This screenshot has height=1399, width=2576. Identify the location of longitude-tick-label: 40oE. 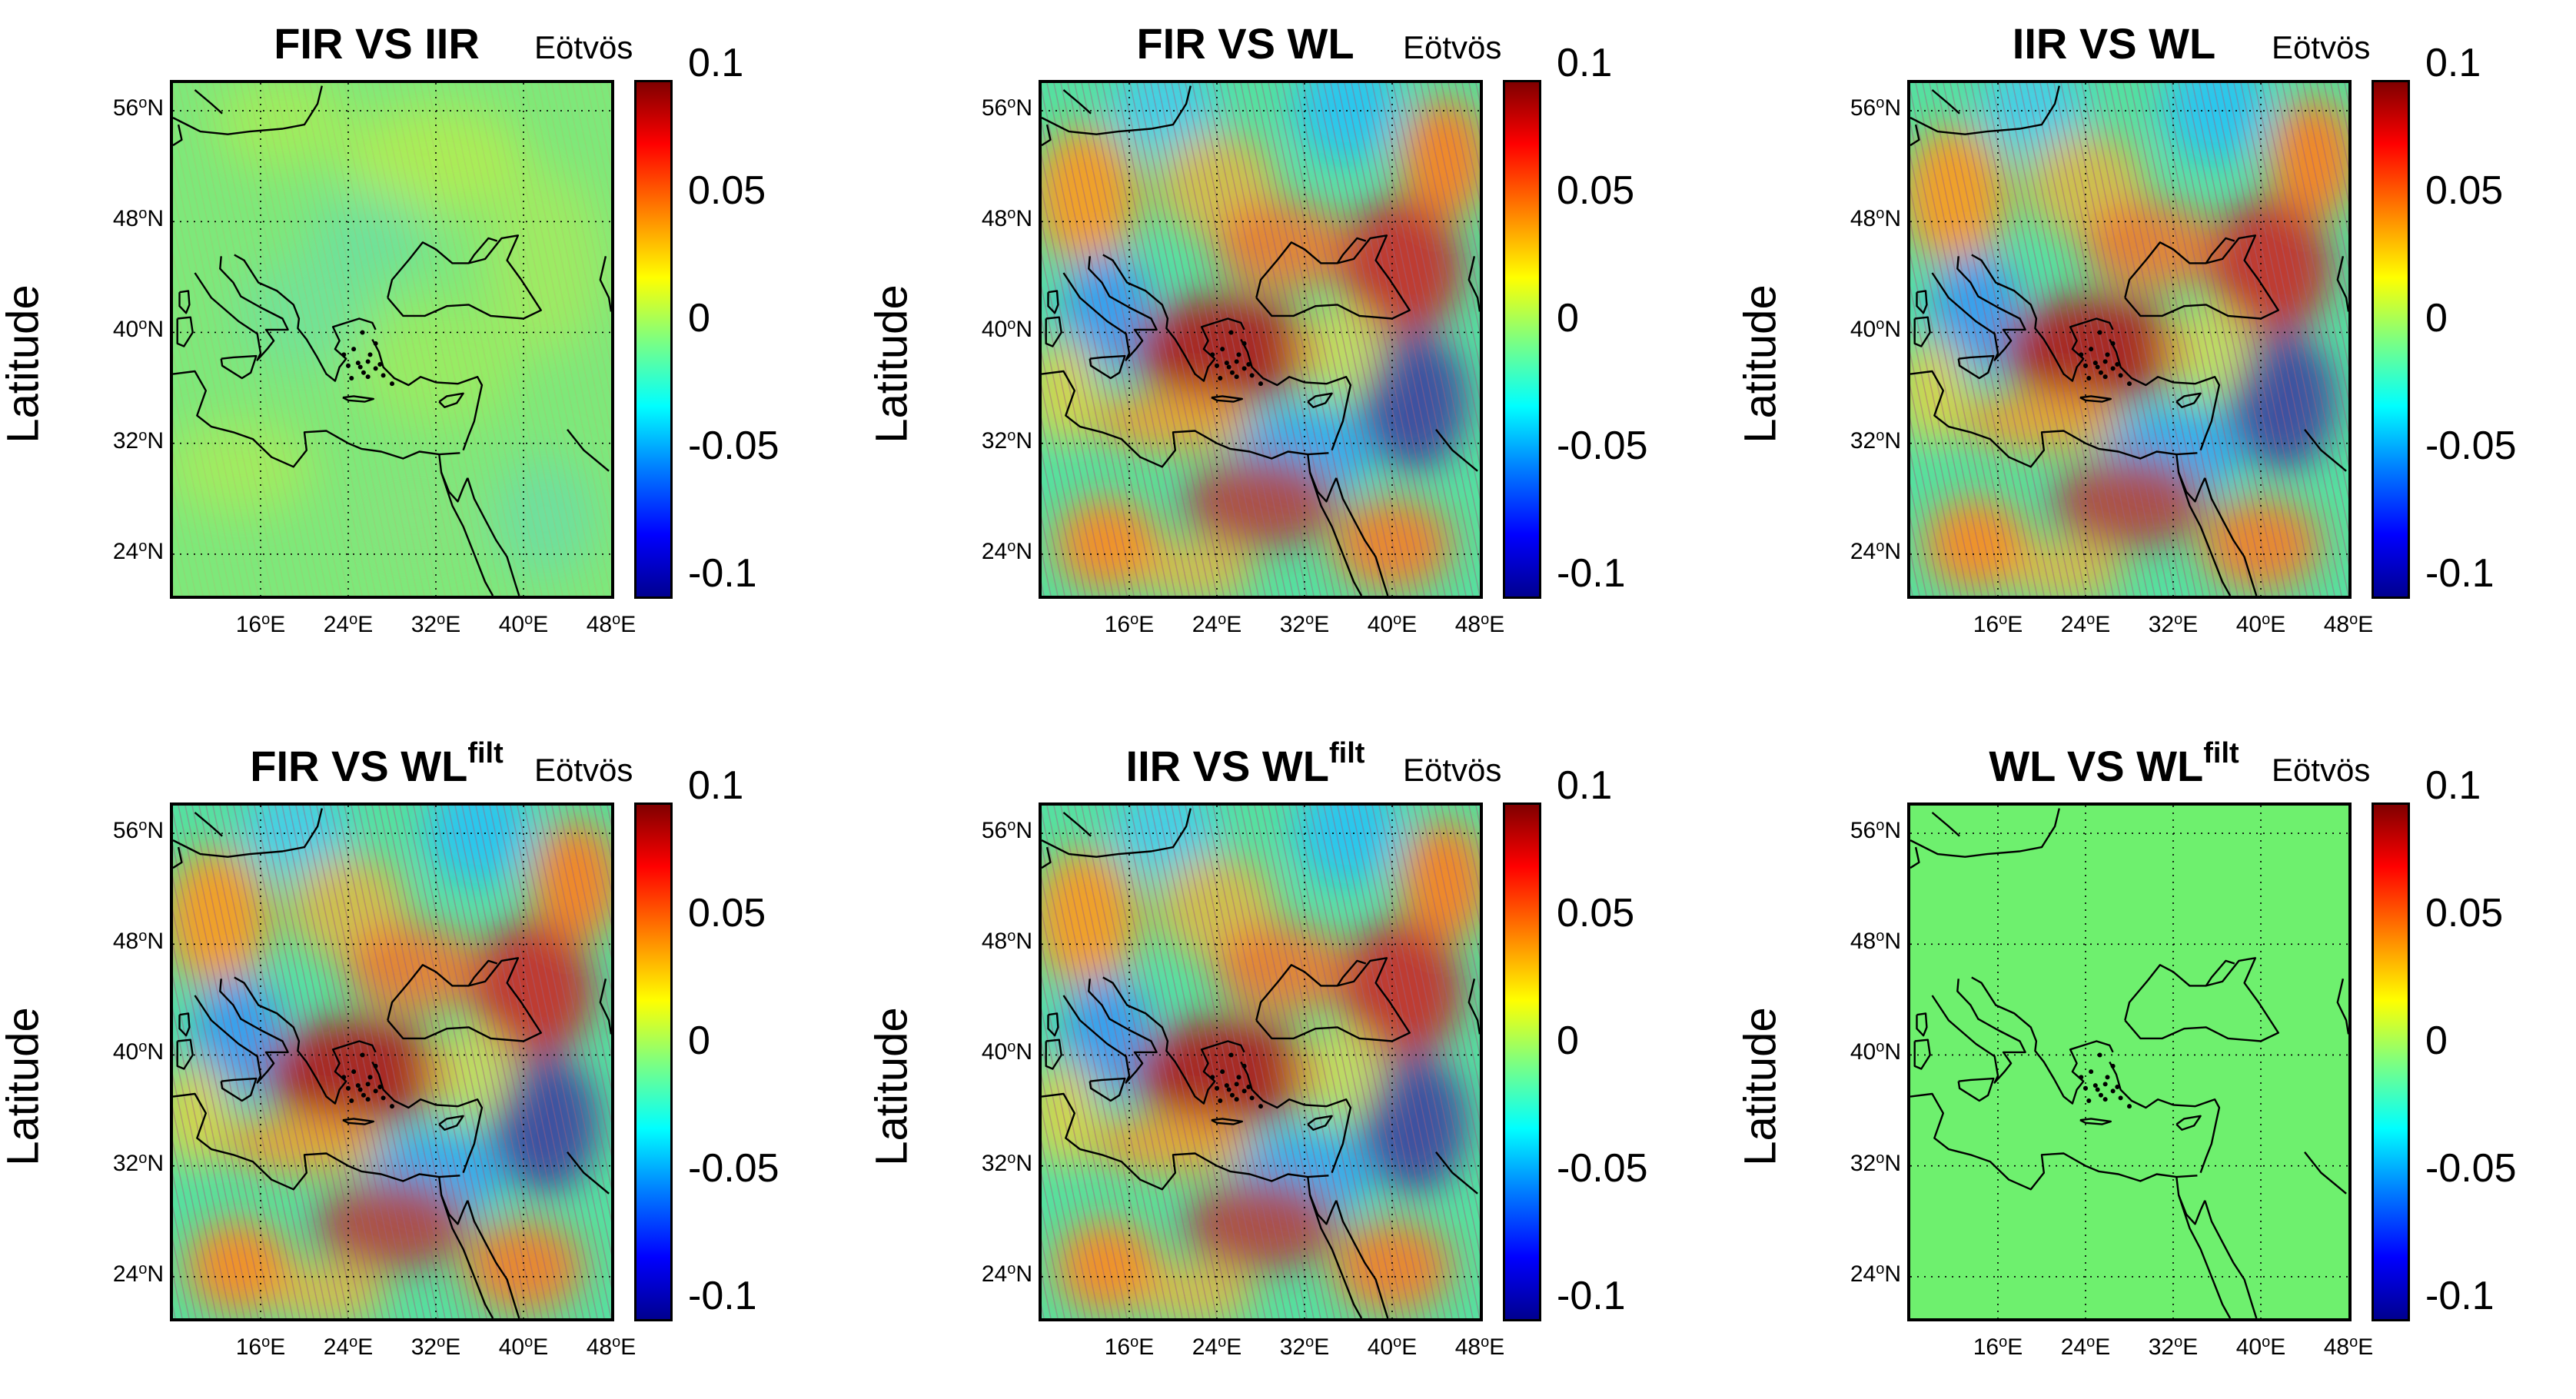
(1392, 1347).